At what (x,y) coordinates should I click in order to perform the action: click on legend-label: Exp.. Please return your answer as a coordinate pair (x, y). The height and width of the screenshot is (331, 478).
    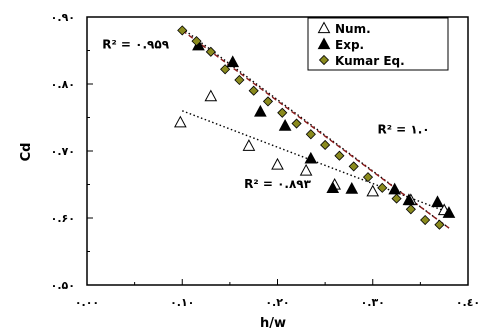
    Looking at the image, I should click on (349, 45).